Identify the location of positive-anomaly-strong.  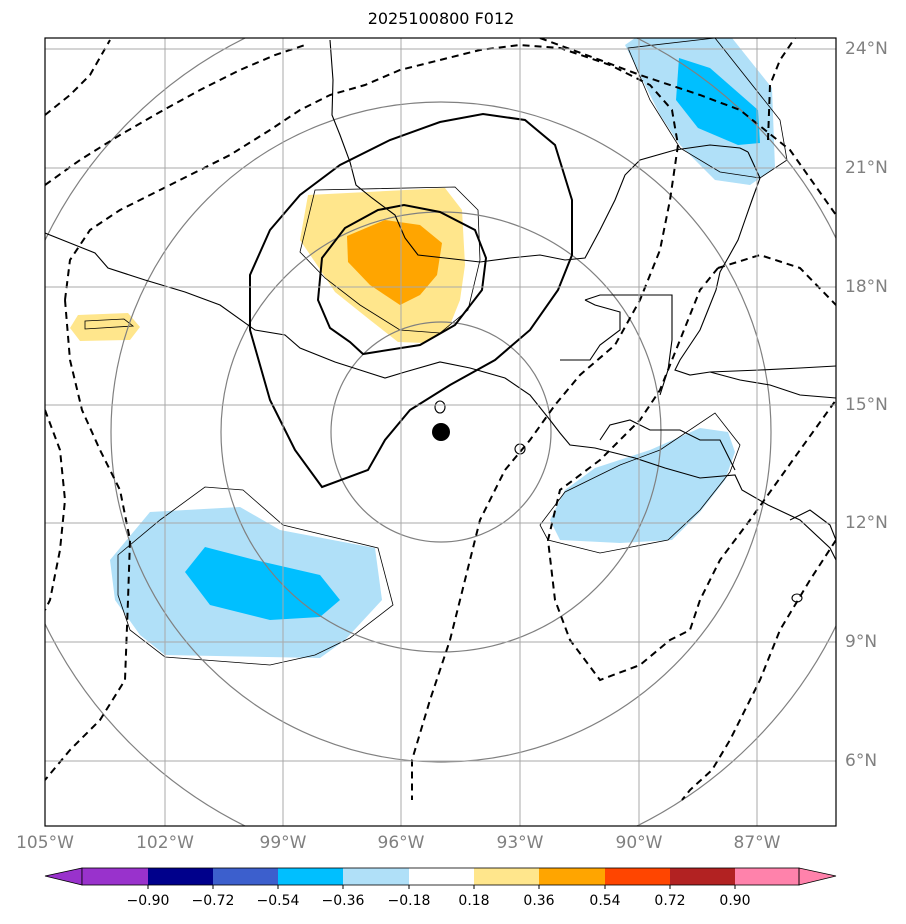
(394, 262).